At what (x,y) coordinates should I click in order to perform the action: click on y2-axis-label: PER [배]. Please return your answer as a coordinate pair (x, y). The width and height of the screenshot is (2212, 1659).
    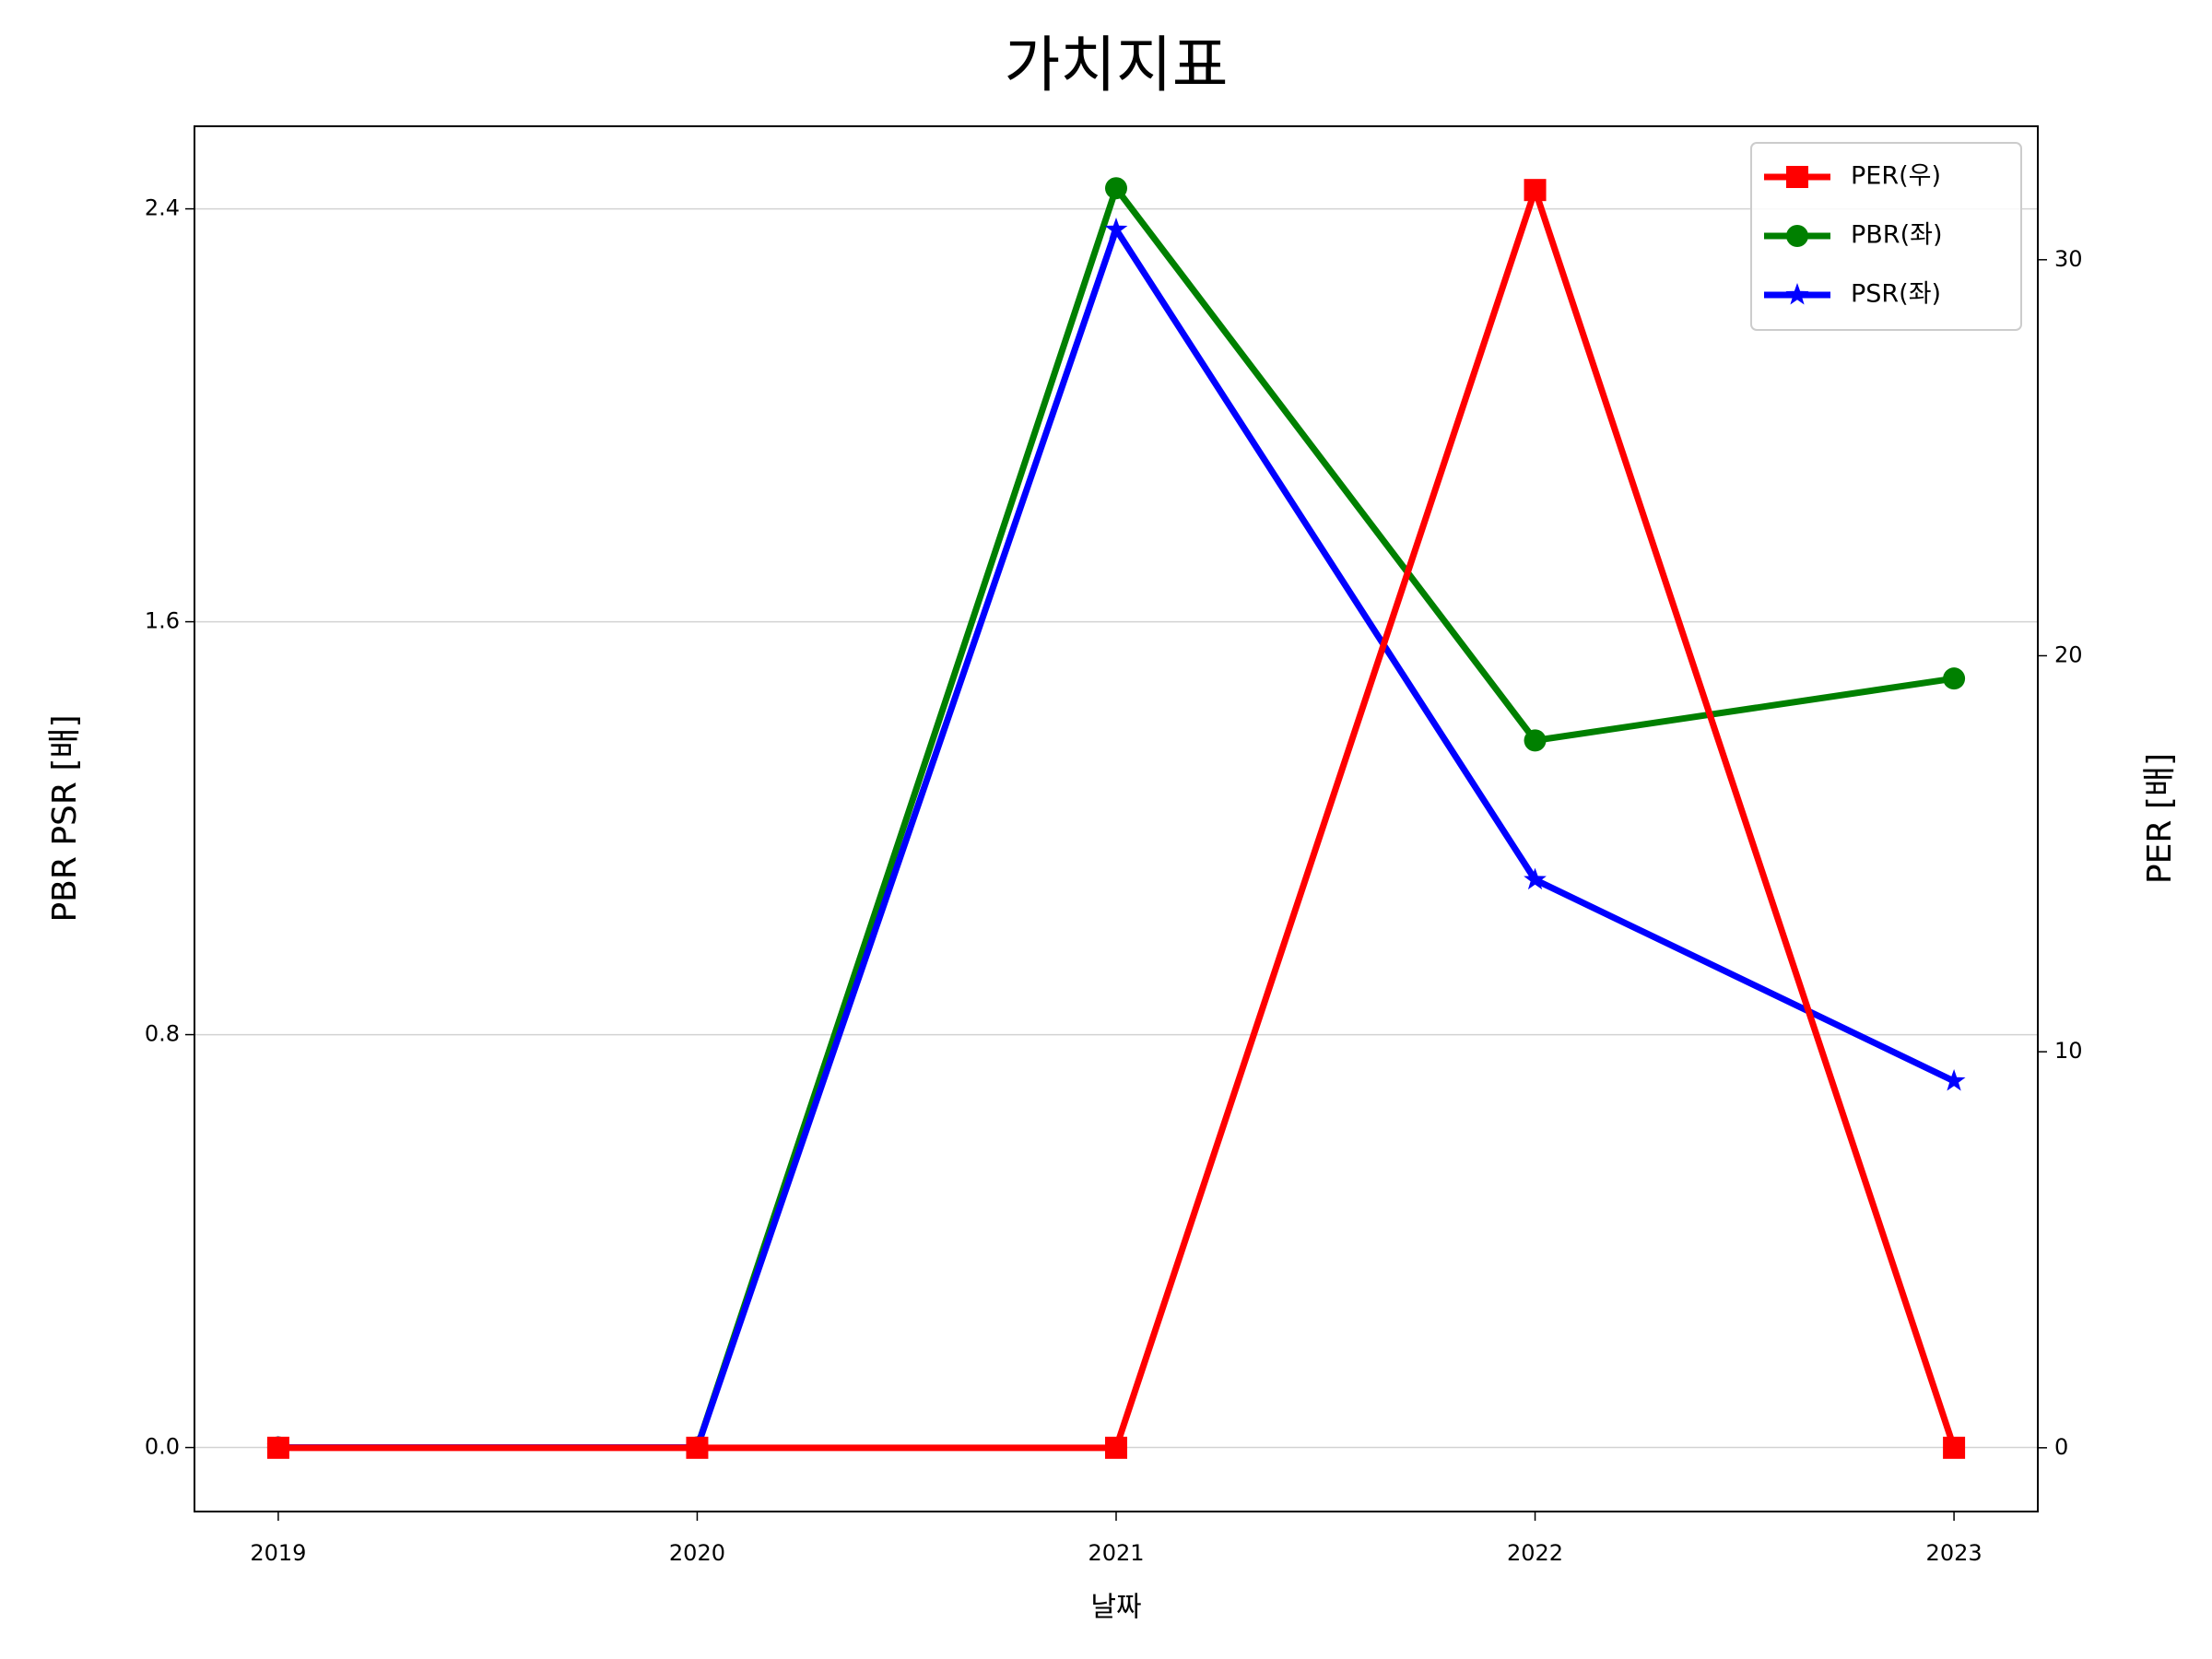
    Looking at the image, I should click on (2160, 818).